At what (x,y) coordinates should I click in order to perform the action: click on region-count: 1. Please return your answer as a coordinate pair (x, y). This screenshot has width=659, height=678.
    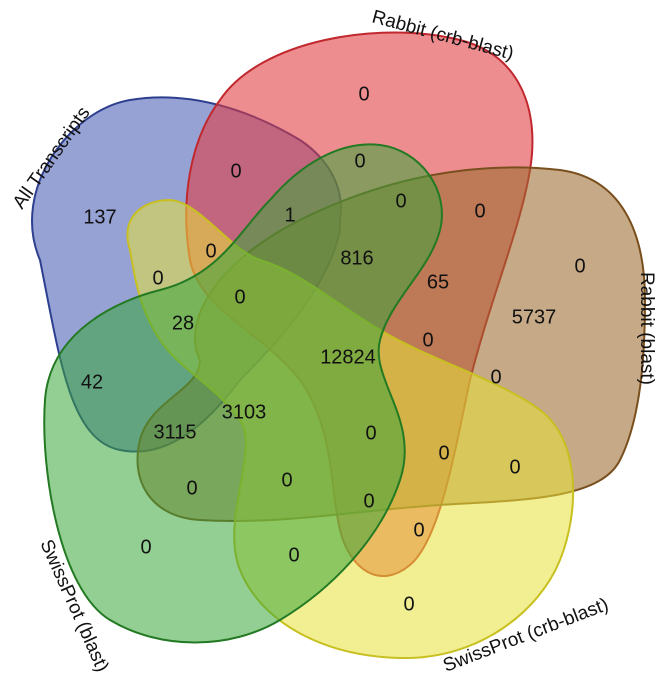
    Looking at the image, I should click on (289, 215).